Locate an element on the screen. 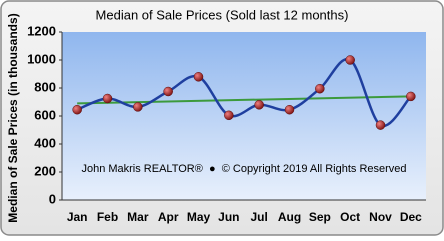 The image size is (444, 241). x-tick-label: May is located at coordinates (199, 217).